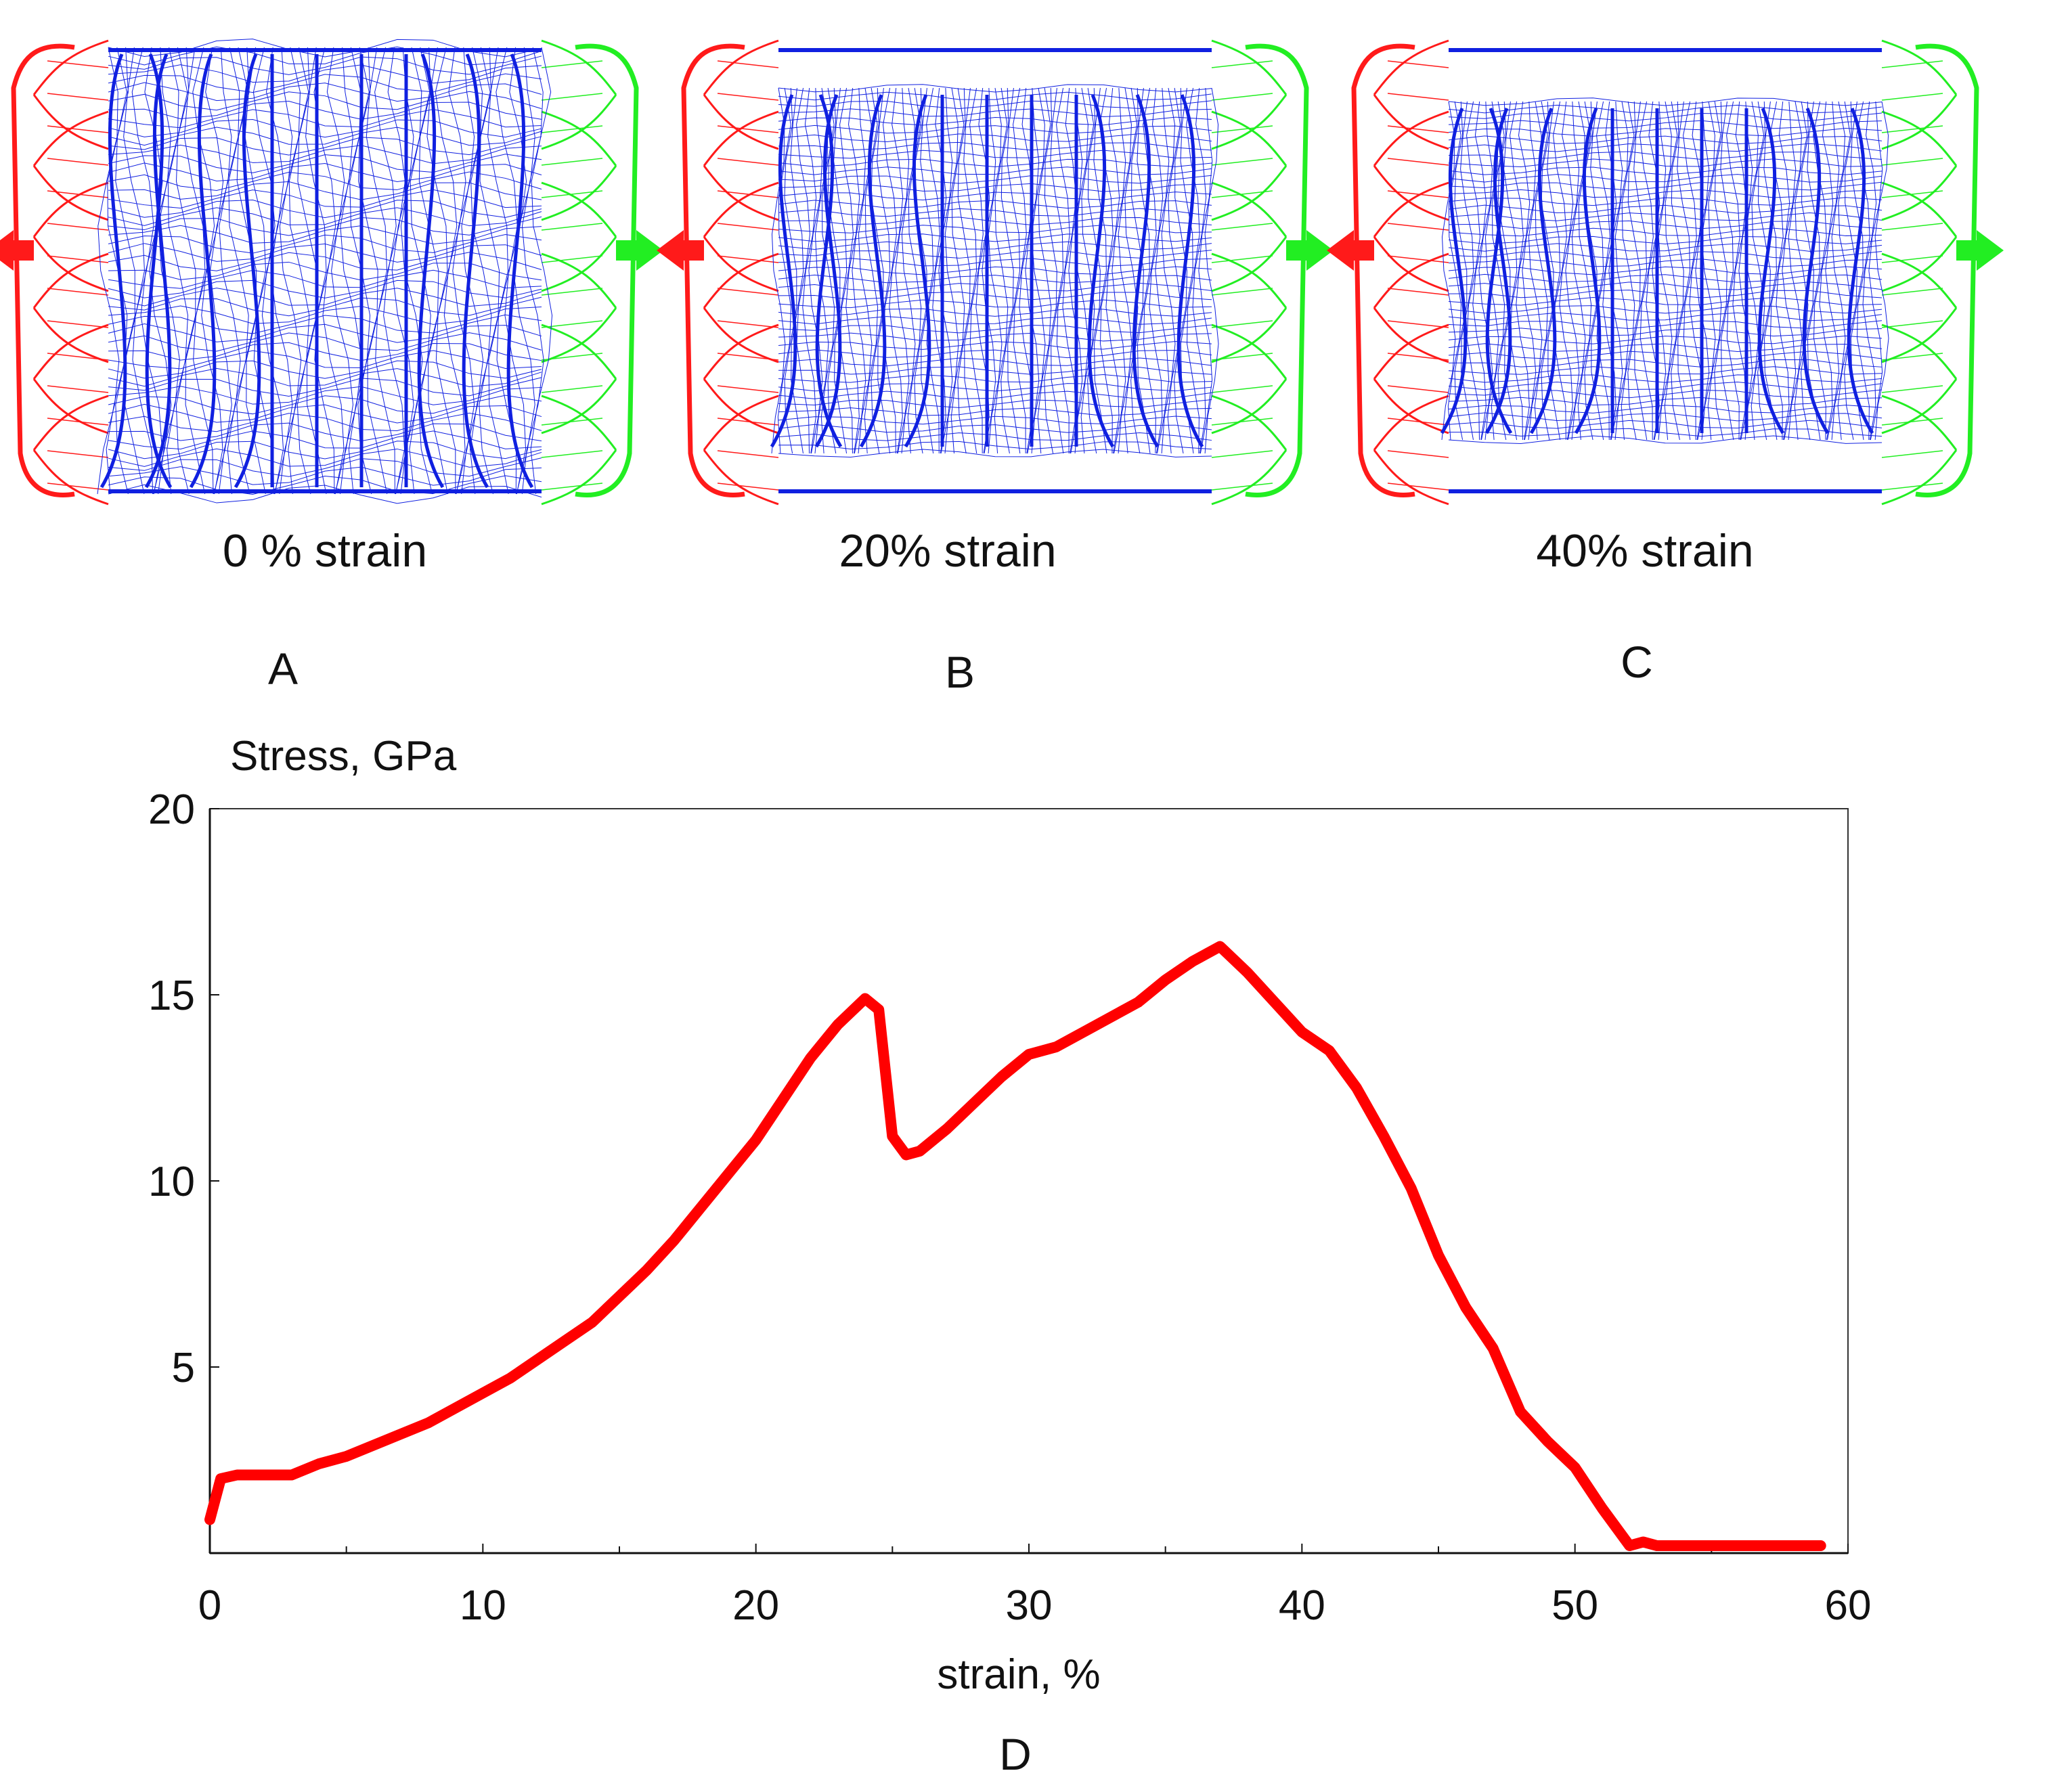 The width and height of the screenshot is (2047, 1792). What do you see at coordinates (607, 270) in the screenshot?
I see `right-grip-outline` at bounding box center [607, 270].